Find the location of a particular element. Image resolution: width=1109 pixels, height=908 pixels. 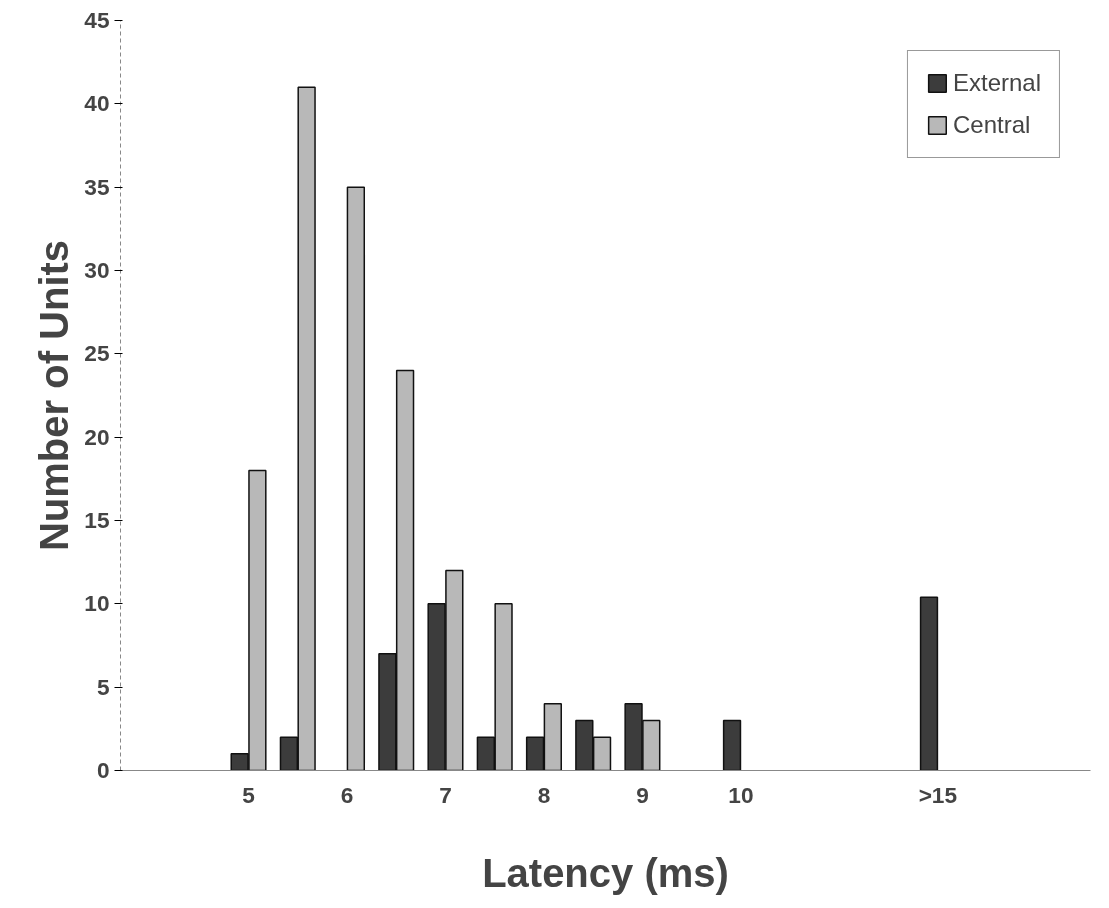

y-tick-label: 20 is located at coordinates (97, 436).